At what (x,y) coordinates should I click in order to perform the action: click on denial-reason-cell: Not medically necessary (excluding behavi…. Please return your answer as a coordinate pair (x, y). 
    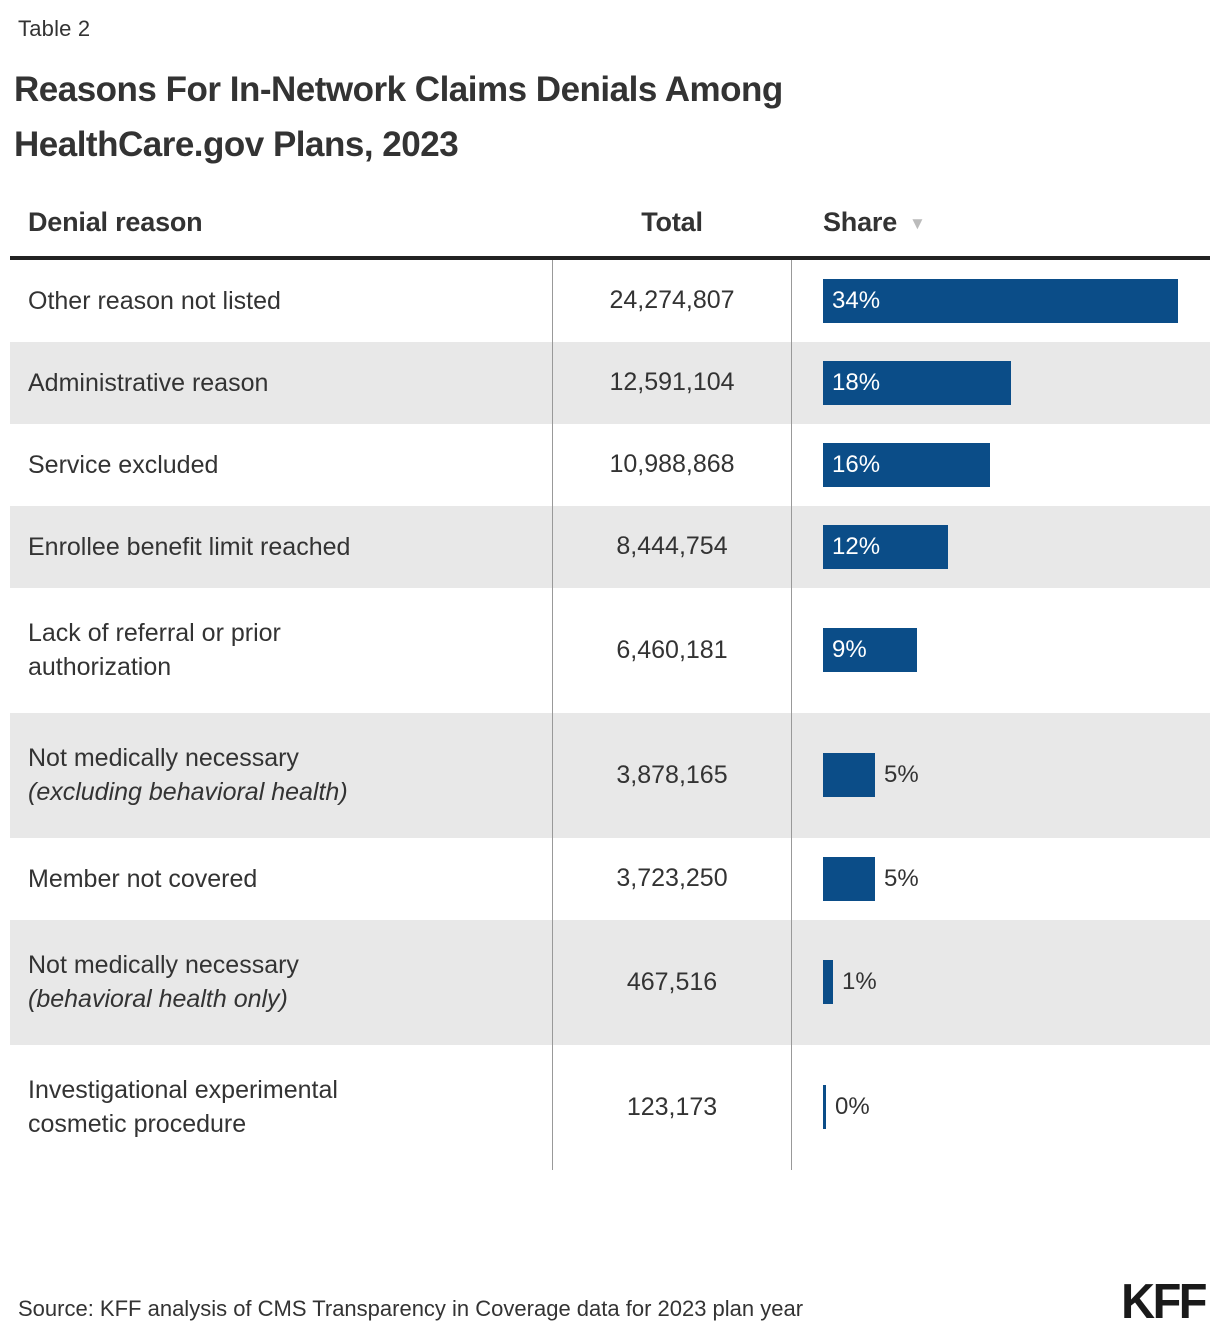
    Looking at the image, I should click on (281, 775).